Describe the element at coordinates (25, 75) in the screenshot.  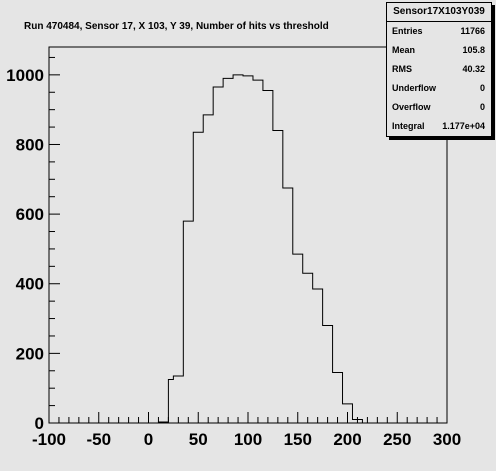
I see `y-tick-label: 1000` at that location.